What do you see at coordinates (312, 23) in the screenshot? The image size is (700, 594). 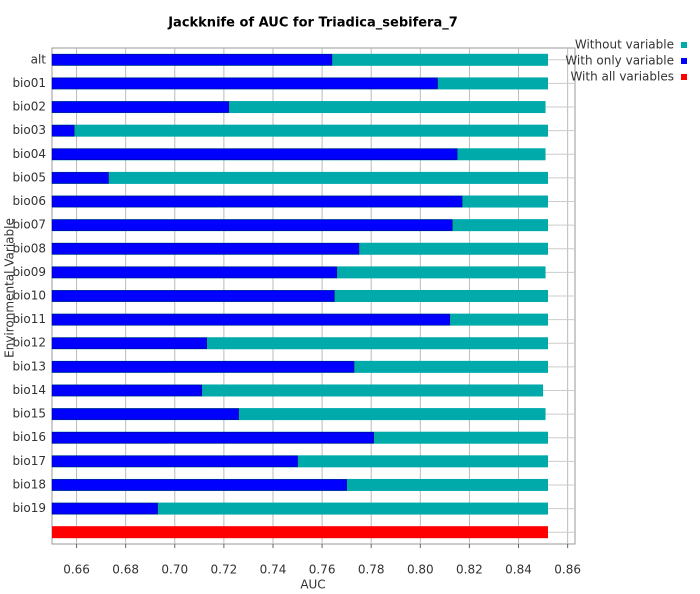 I see `chart-title: Jackknife of AUC for Triadica_sebifera_7` at bounding box center [312, 23].